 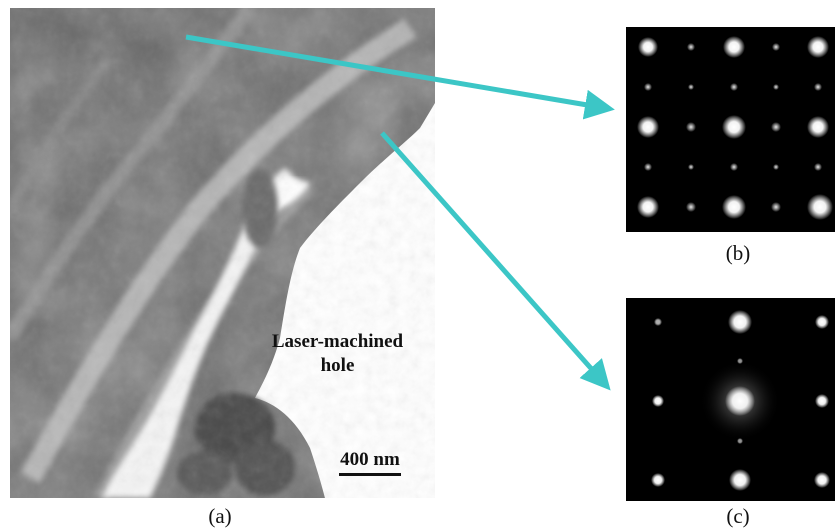 I want to click on caption-c: (c), so click(x=738, y=516).